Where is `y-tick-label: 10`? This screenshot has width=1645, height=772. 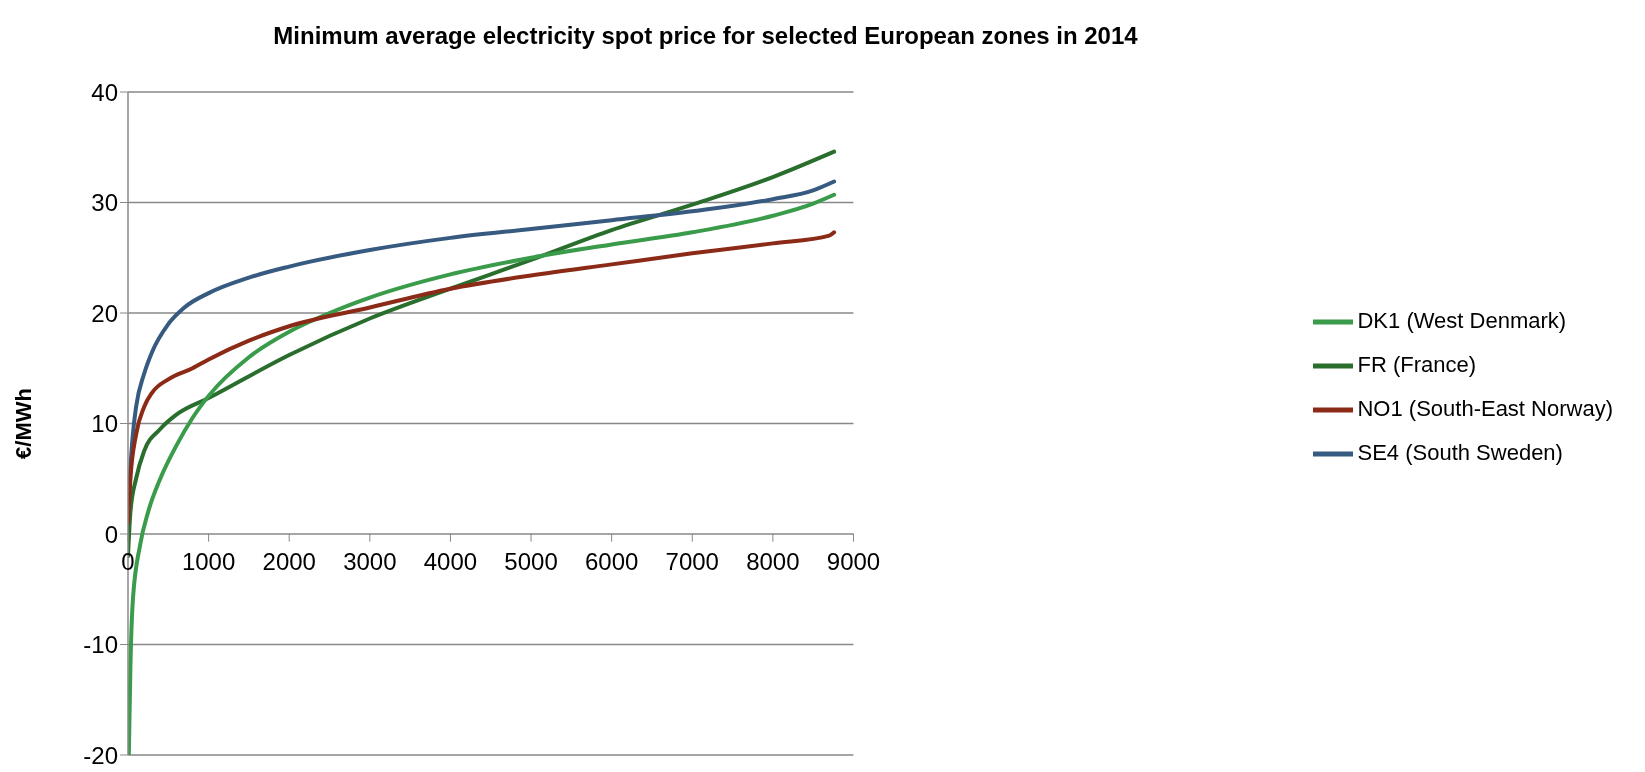 y-tick-label: 10 is located at coordinates (104, 424).